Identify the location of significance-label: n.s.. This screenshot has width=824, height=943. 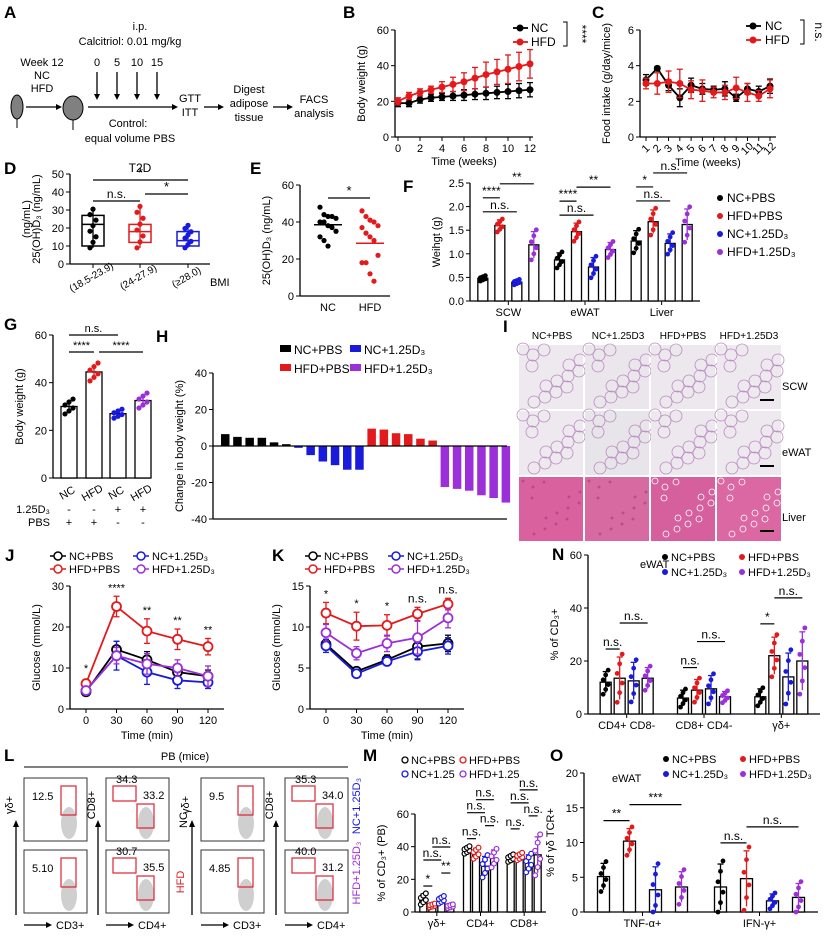
(788, 591).